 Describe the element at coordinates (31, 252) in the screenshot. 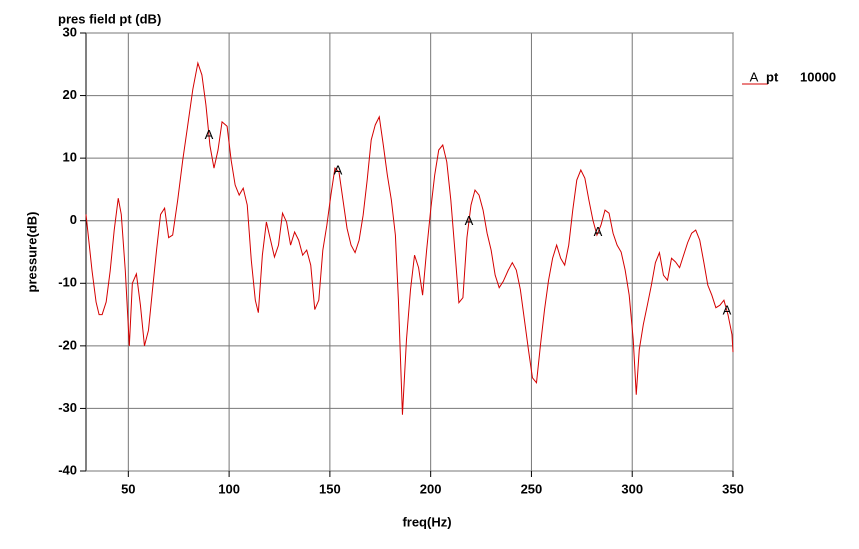

I see `y-axis-label: pressure(dB)` at that location.